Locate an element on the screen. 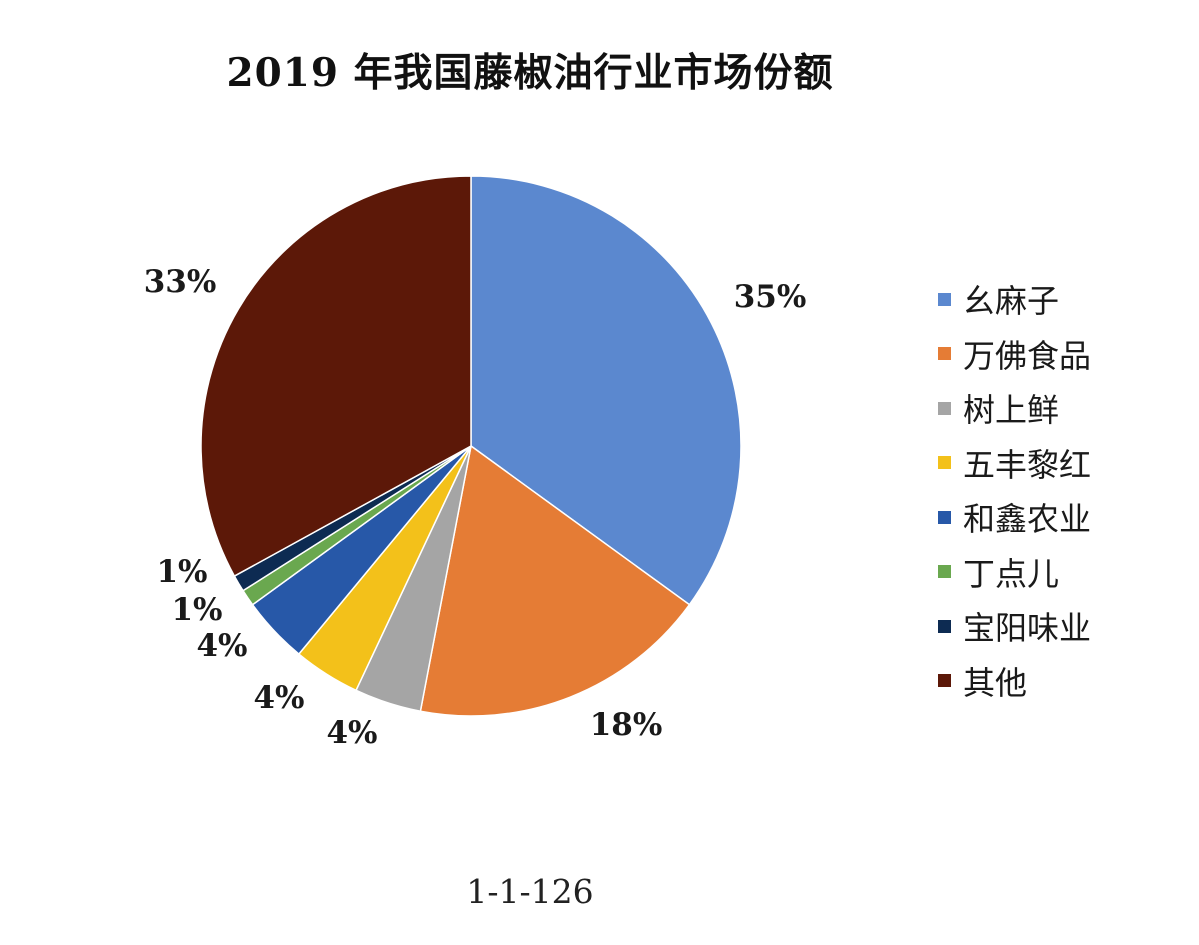 This screenshot has height=945, width=1199. pie-slice-label-6: 1% is located at coordinates (196, 610).